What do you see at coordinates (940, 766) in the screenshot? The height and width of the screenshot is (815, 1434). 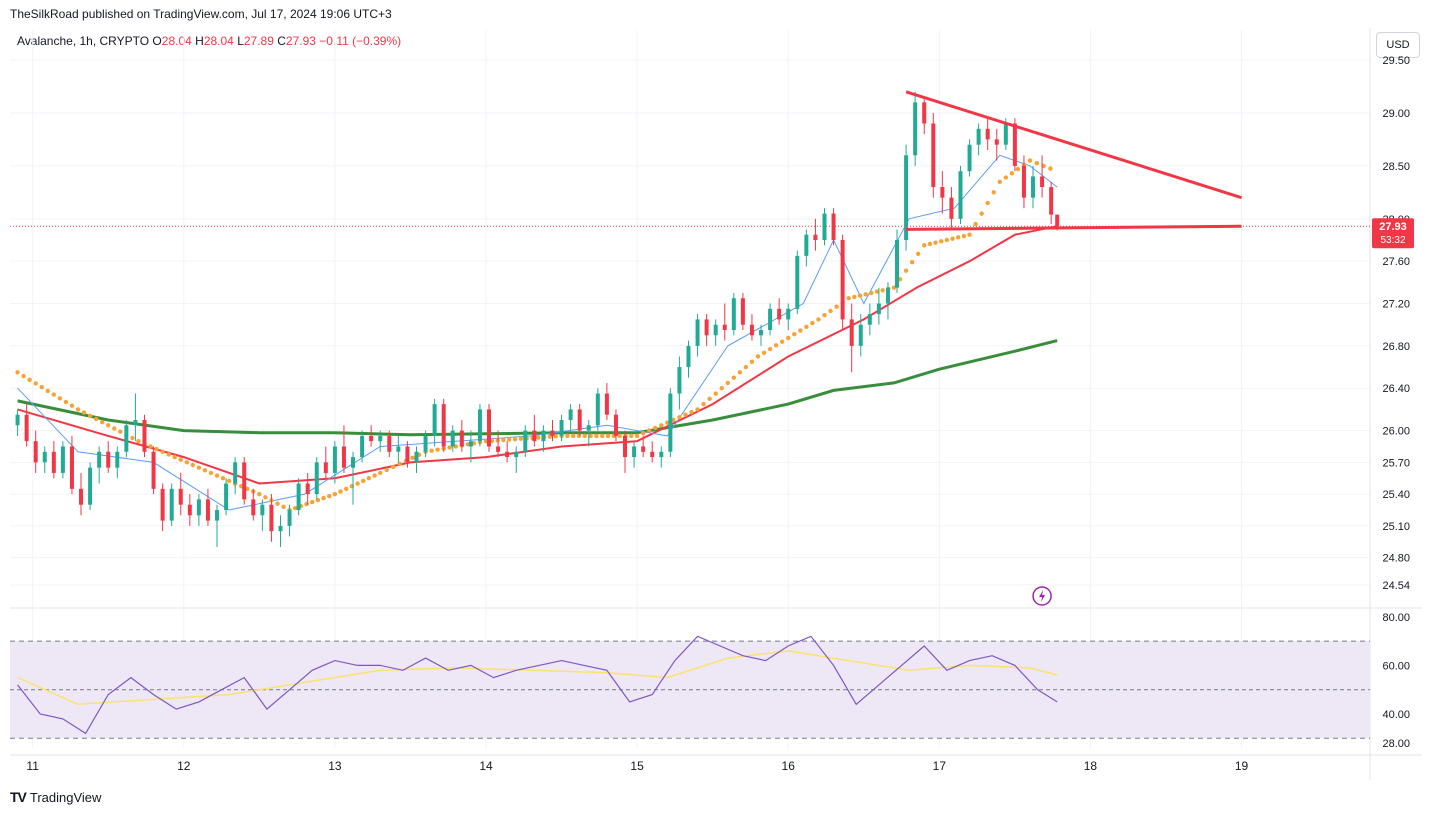 I see `time-tick-label: 17` at bounding box center [940, 766].